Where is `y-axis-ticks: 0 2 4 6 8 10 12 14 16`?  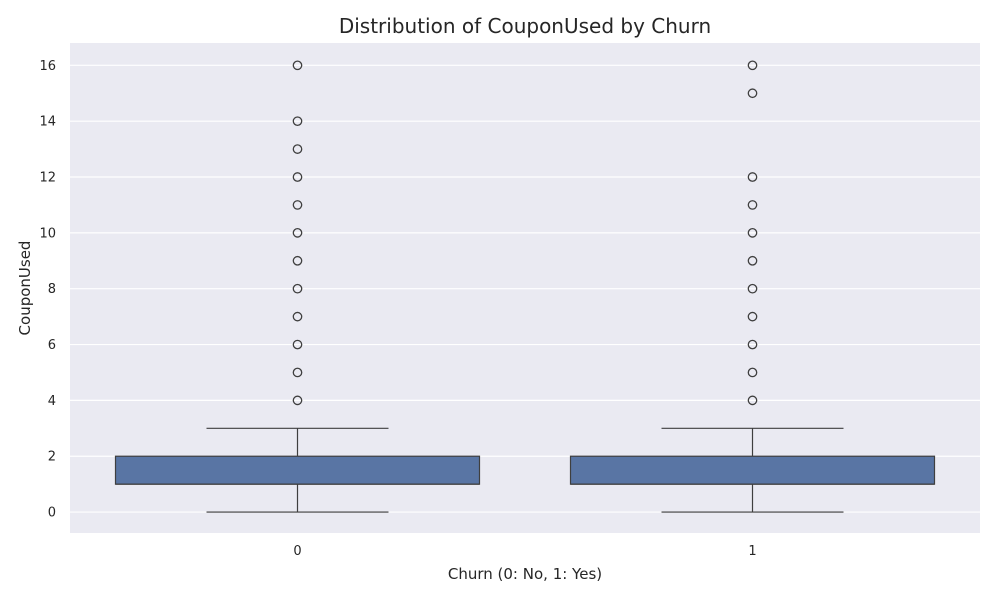 y-axis-ticks: 0 2 4 6 8 10 12 14 16 is located at coordinates (47, 290).